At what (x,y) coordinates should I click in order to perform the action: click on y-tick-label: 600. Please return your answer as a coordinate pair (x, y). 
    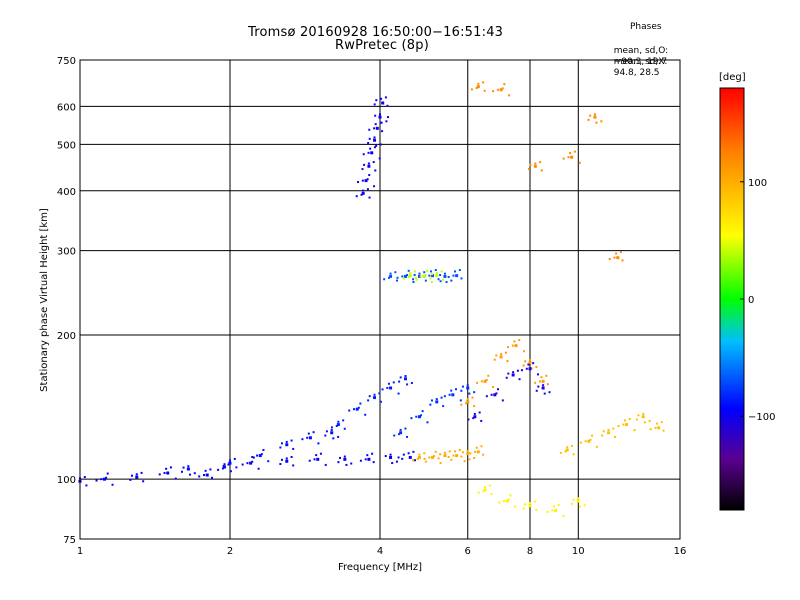
    Looking at the image, I should click on (66, 107).